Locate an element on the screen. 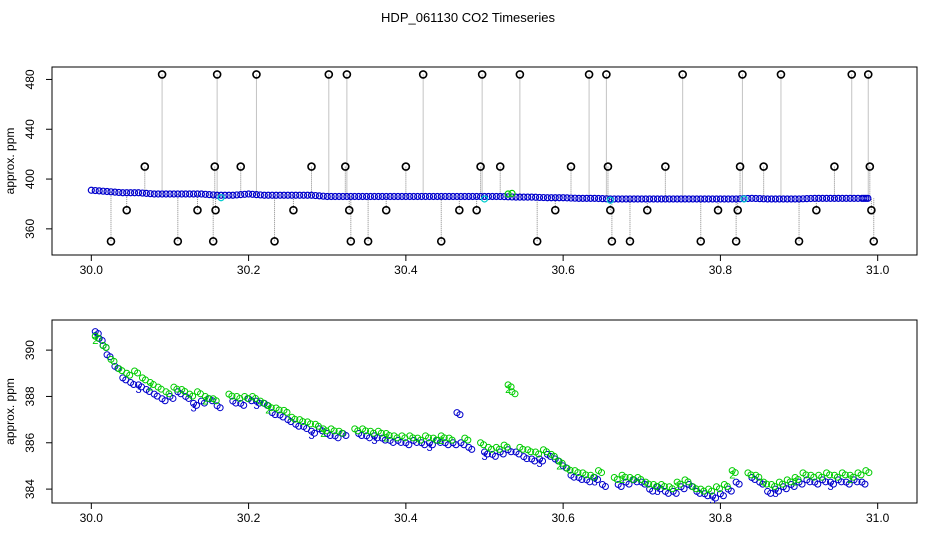  y-tick-label: 390 is located at coordinates (30, 350).